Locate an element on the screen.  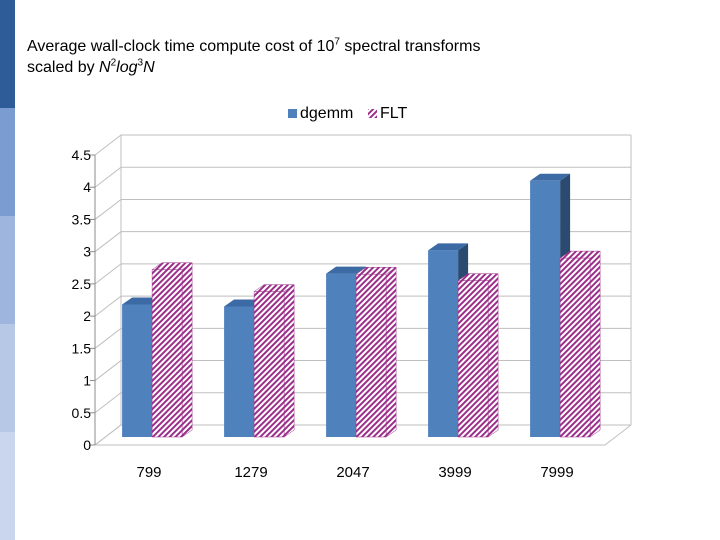
y-tick-label: 1 is located at coordinates (87, 381).